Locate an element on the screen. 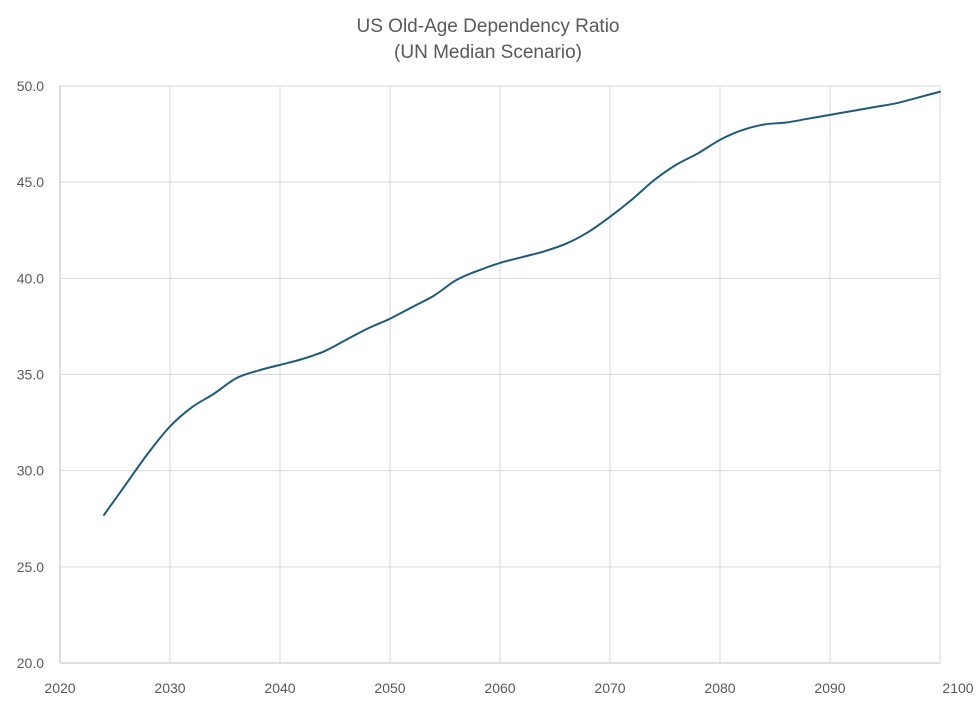  chart-subtitle: (UN Median Scenario) is located at coordinates (488, 52).